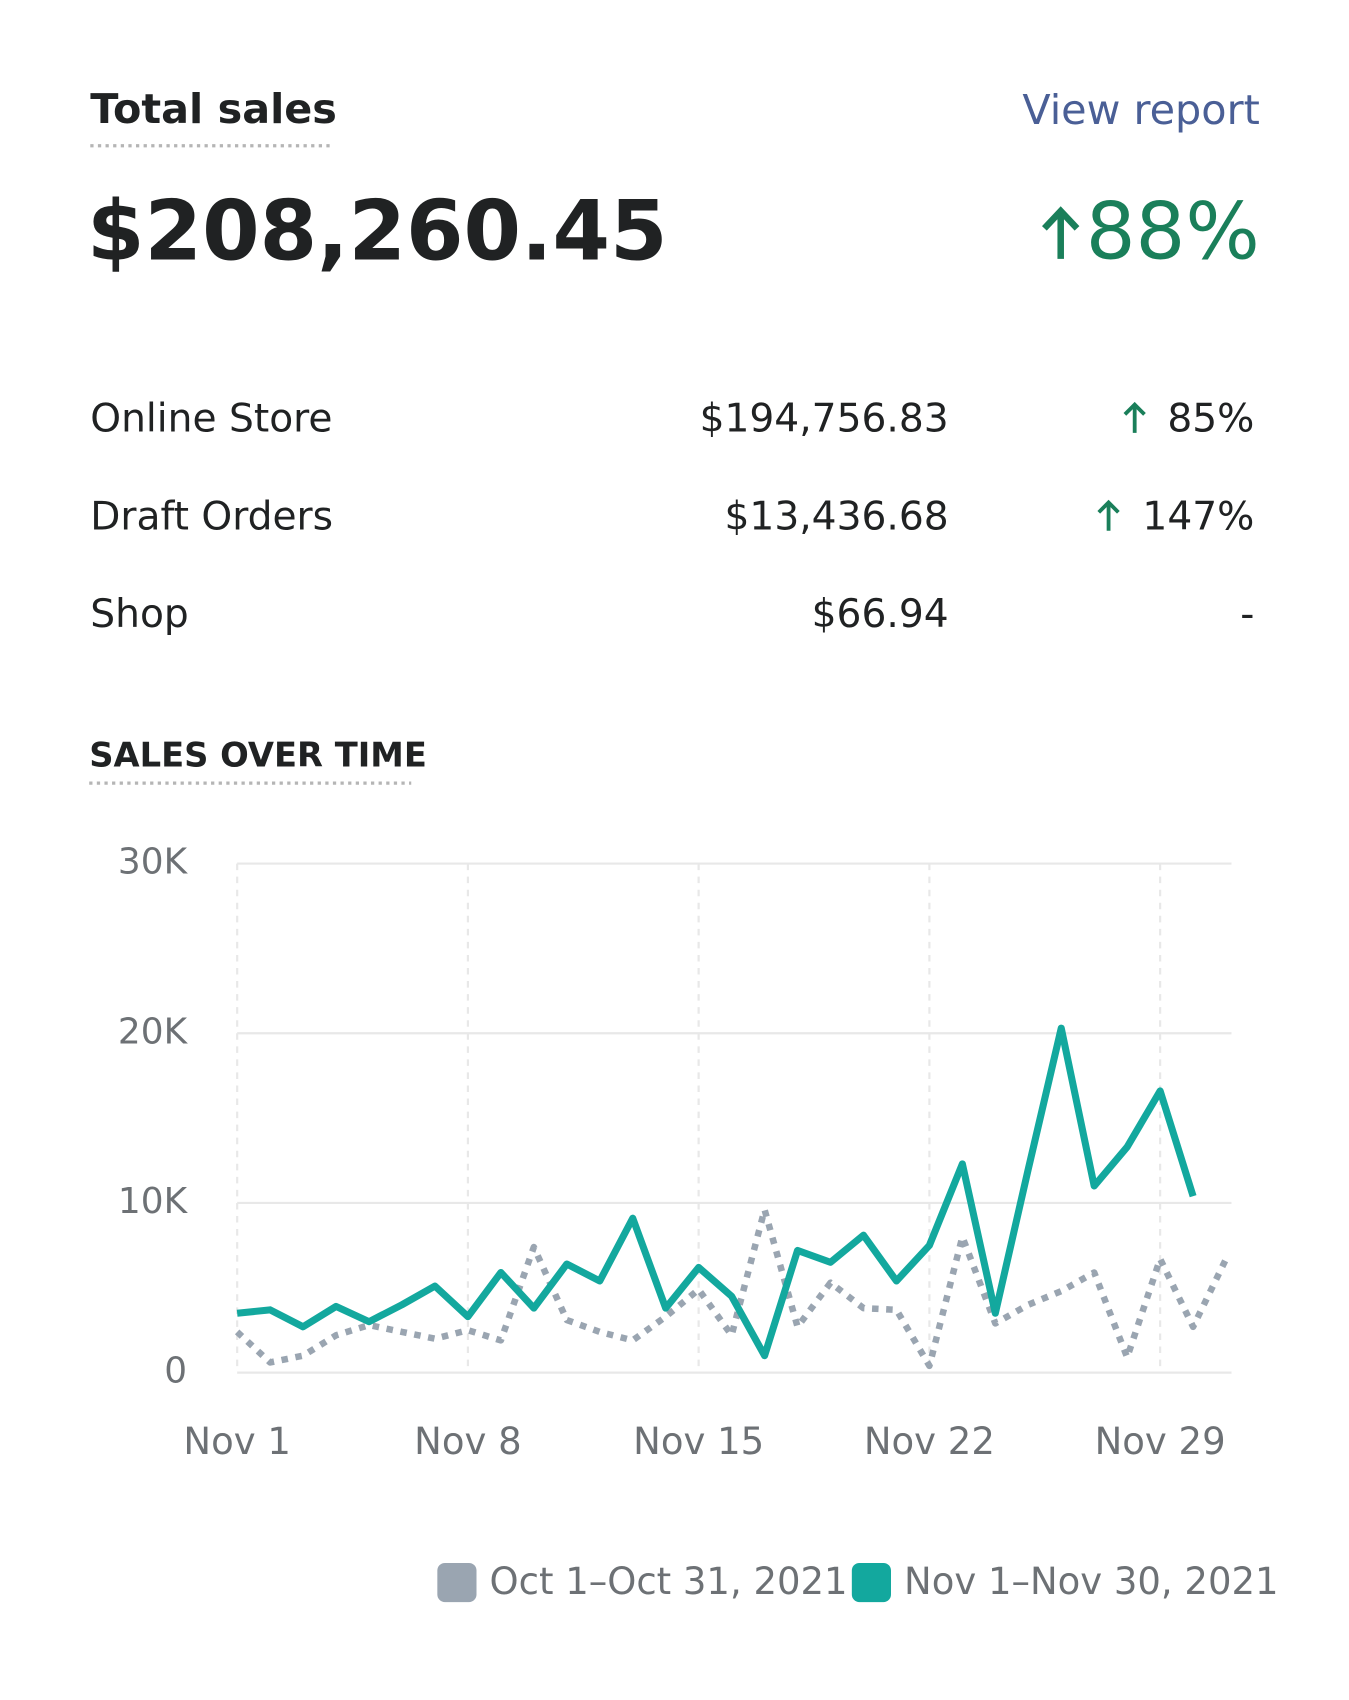 This screenshot has width=1349, height=1700. What do you see at coordinates (213, 109) in the screenshot?
I see `card-title: Total sales` at bounding box center [213, 109].